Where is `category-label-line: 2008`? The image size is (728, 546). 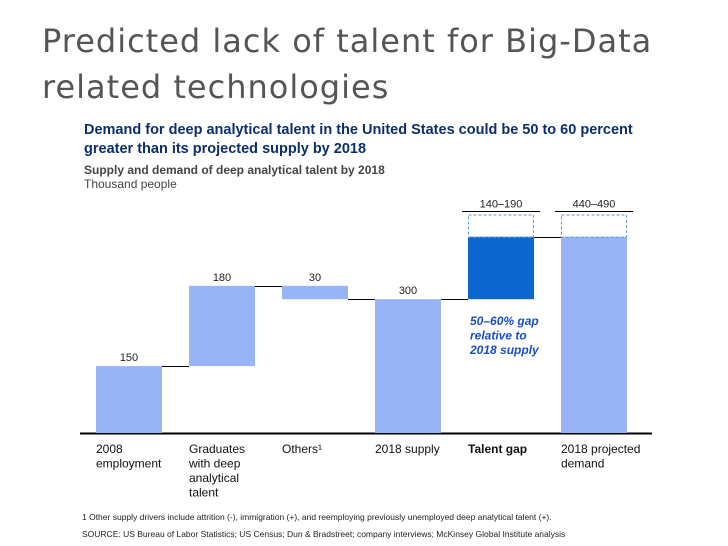
category-label-line: 2008 is located at coordinates (109, 449).